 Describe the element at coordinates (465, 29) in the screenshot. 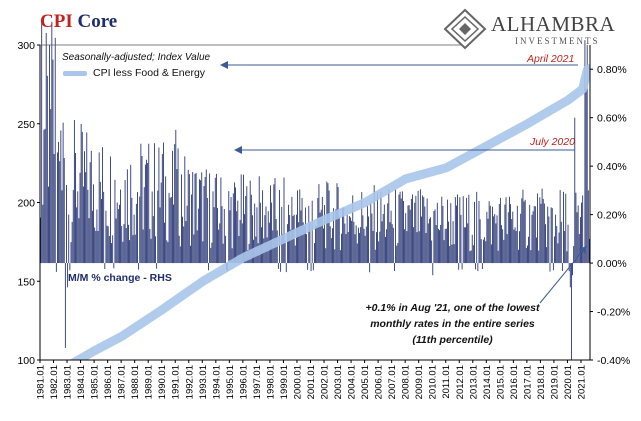

I see `logo-mark-icon` at that location.